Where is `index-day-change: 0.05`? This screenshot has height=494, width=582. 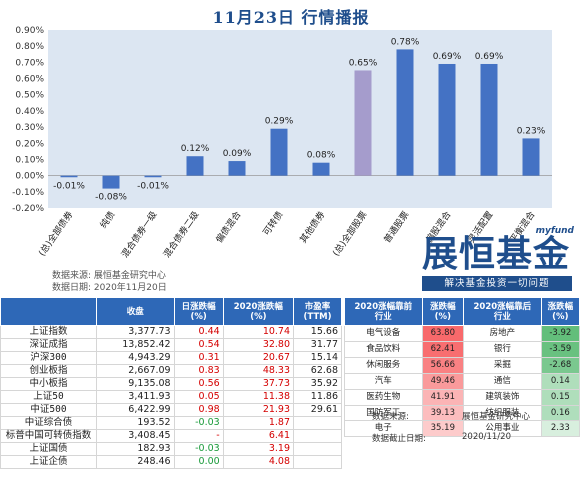 index-day-change: 0.05 is located at coordinates (198, 397).